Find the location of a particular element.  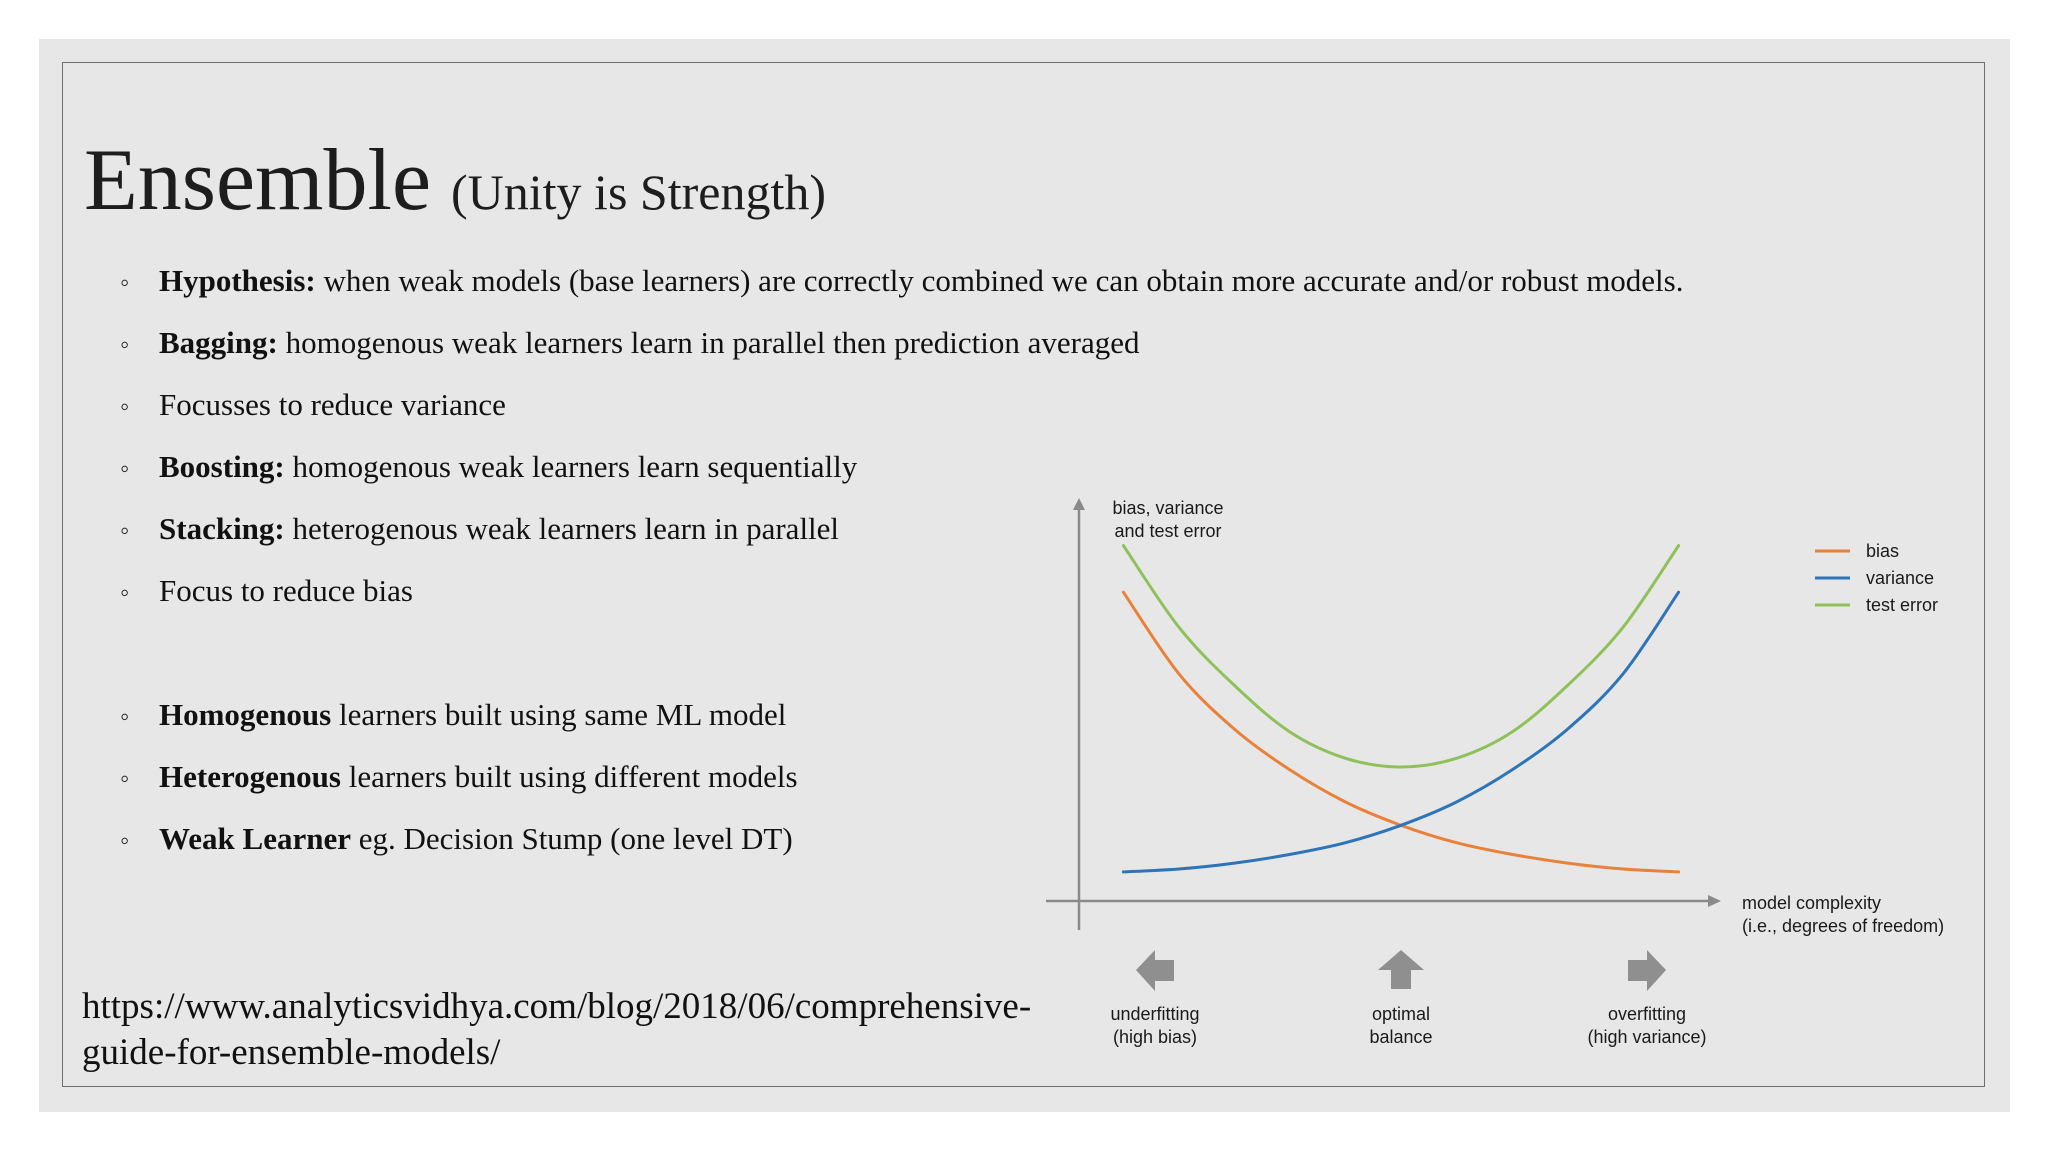

legend-label-variance: variance is located at coordinates (1900, 578).